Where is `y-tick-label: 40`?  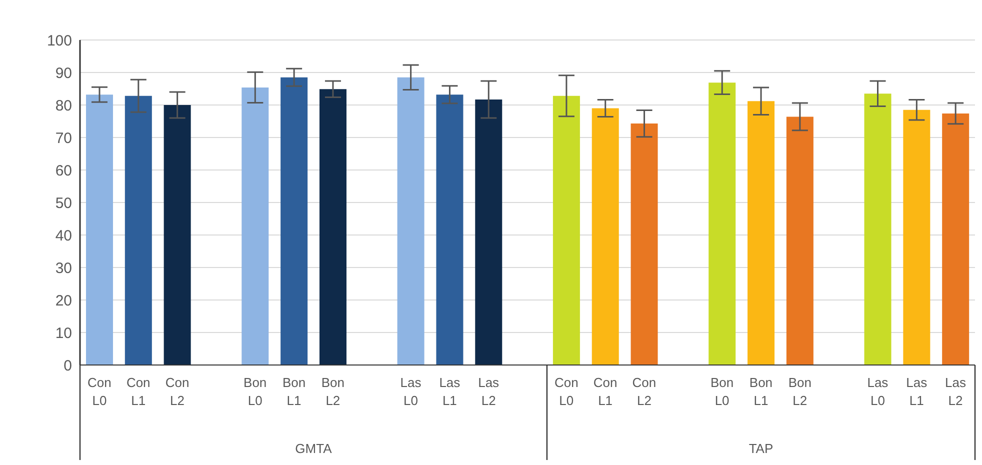
y-tick-label: 40 is located at coordinates (63, 235).